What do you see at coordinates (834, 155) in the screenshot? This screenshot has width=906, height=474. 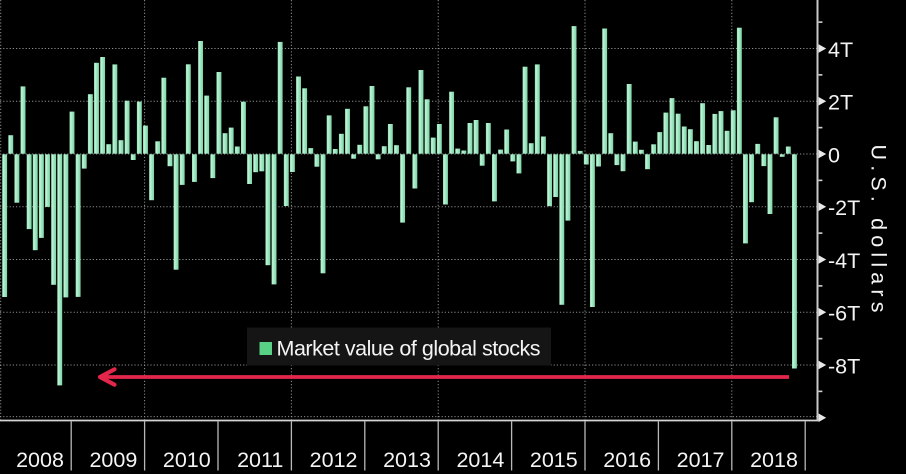 I see `svg-text: 0` at bounding box center [834, 155].